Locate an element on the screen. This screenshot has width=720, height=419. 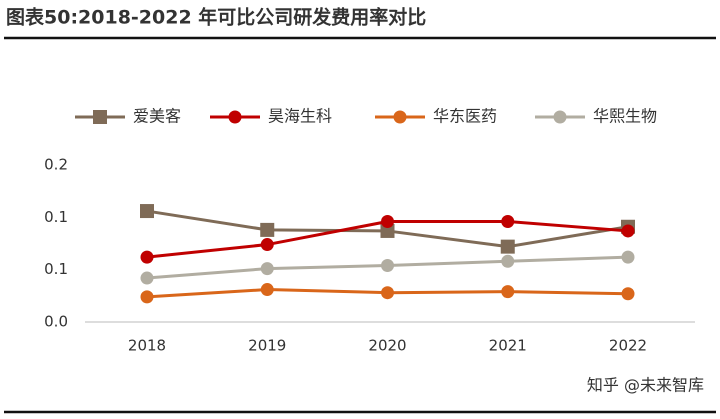
x-tick-label: 2022 is located at coordinates (628, 346).